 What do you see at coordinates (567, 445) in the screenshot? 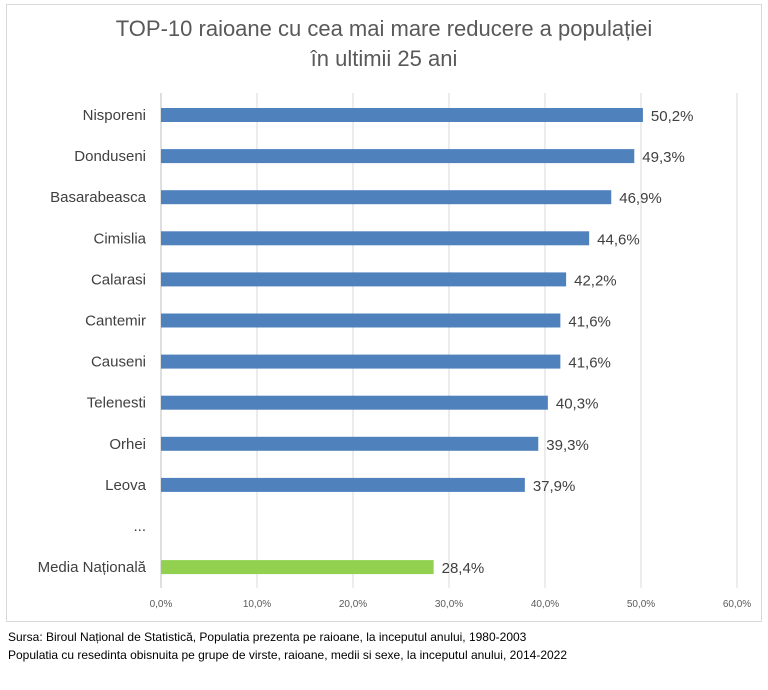
I see `value-label: 39,3%` at bounding box center [567, 445].